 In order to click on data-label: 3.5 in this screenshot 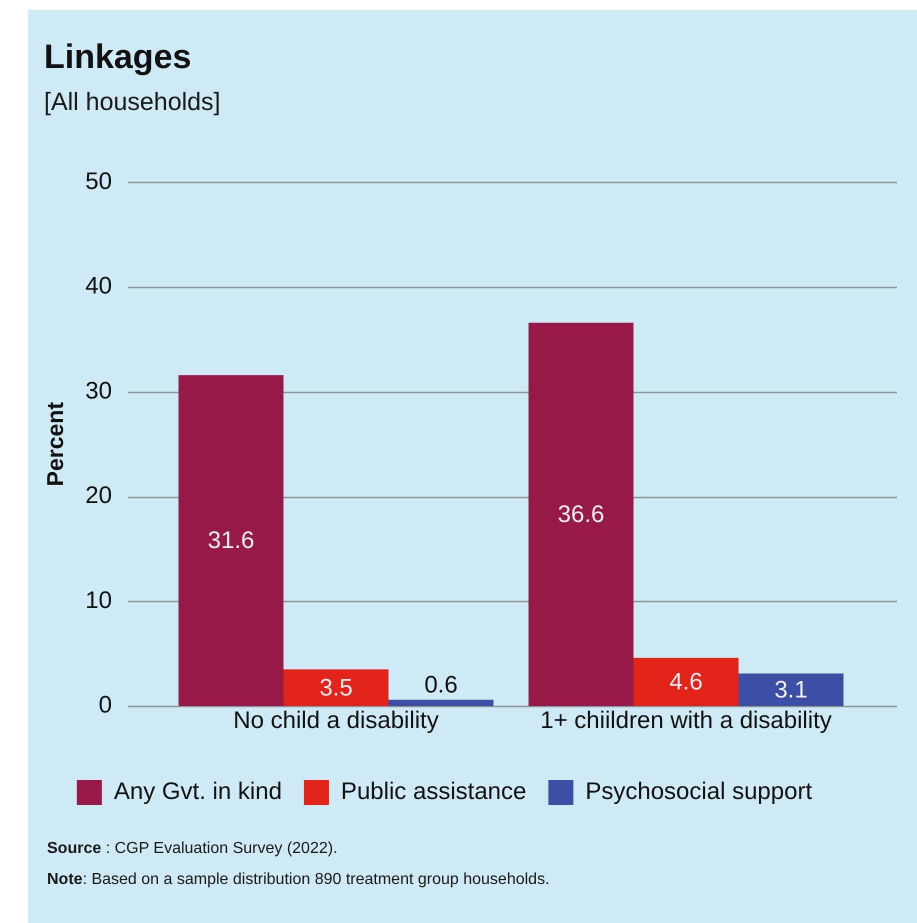, I will do `click(336, 688)`.